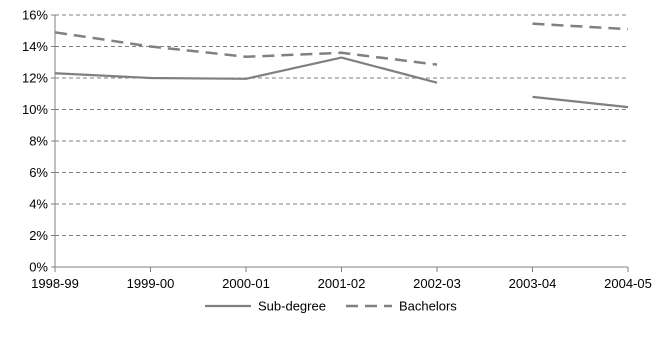 The height and width of the screenshot is (342, 661). I want to click on y-tick-labels: 0% 2% 4% 6% 8% 10% 12% 14% 16%, so click(35, 141).